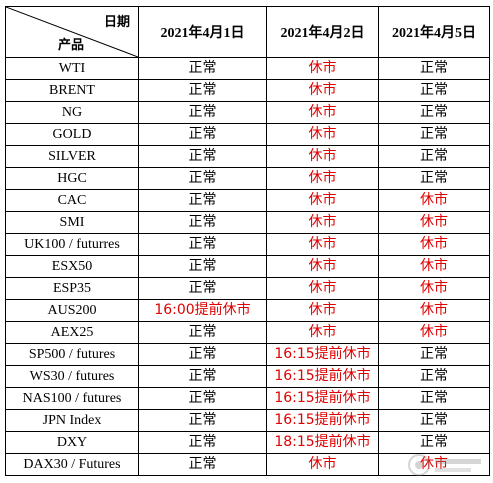 This screenshot has width=493, height=483. I want to click on table-row: DAX30 / Futures 正常 休市 休市, so click(247, 464).